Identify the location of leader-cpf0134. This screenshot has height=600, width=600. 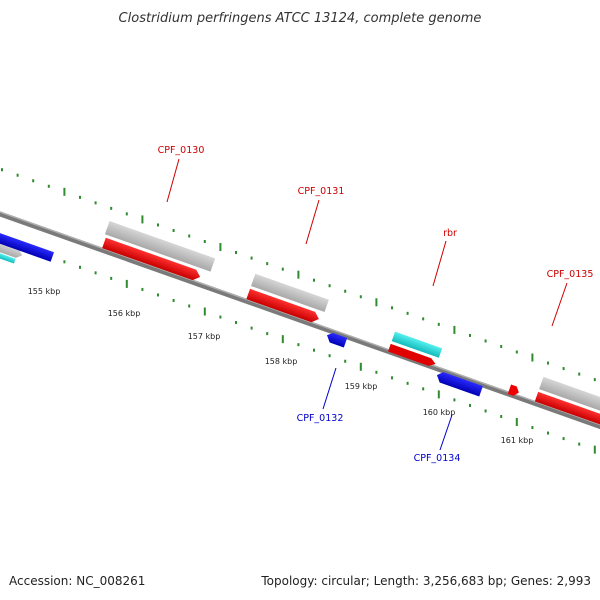
(446, 432).